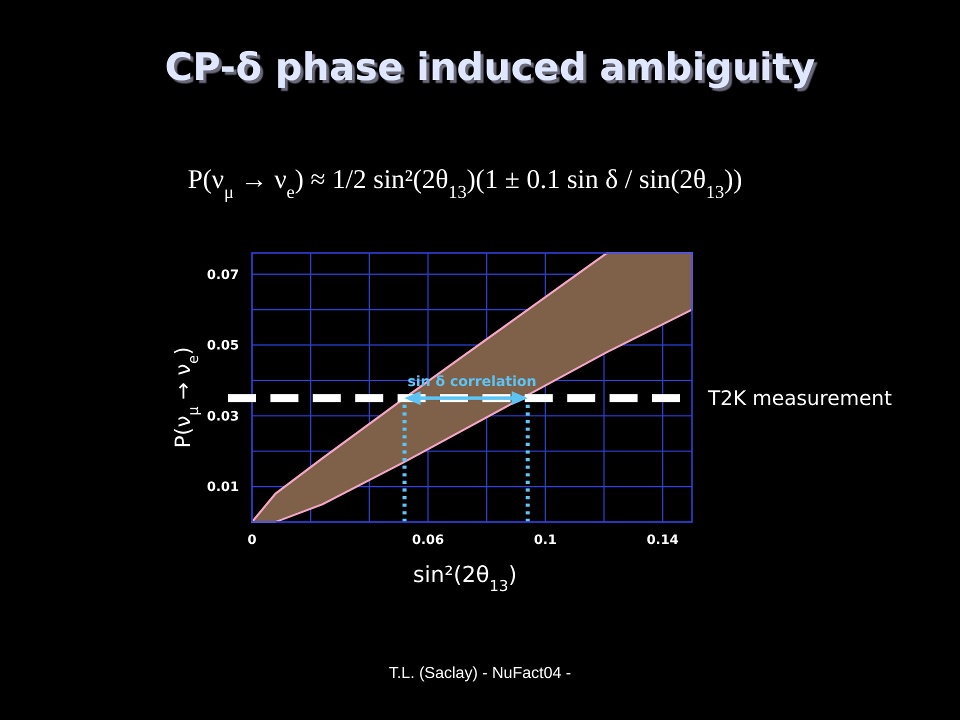  I want to click on chart-title: CP-δ phase induced ambiguity, so click(490, 67).